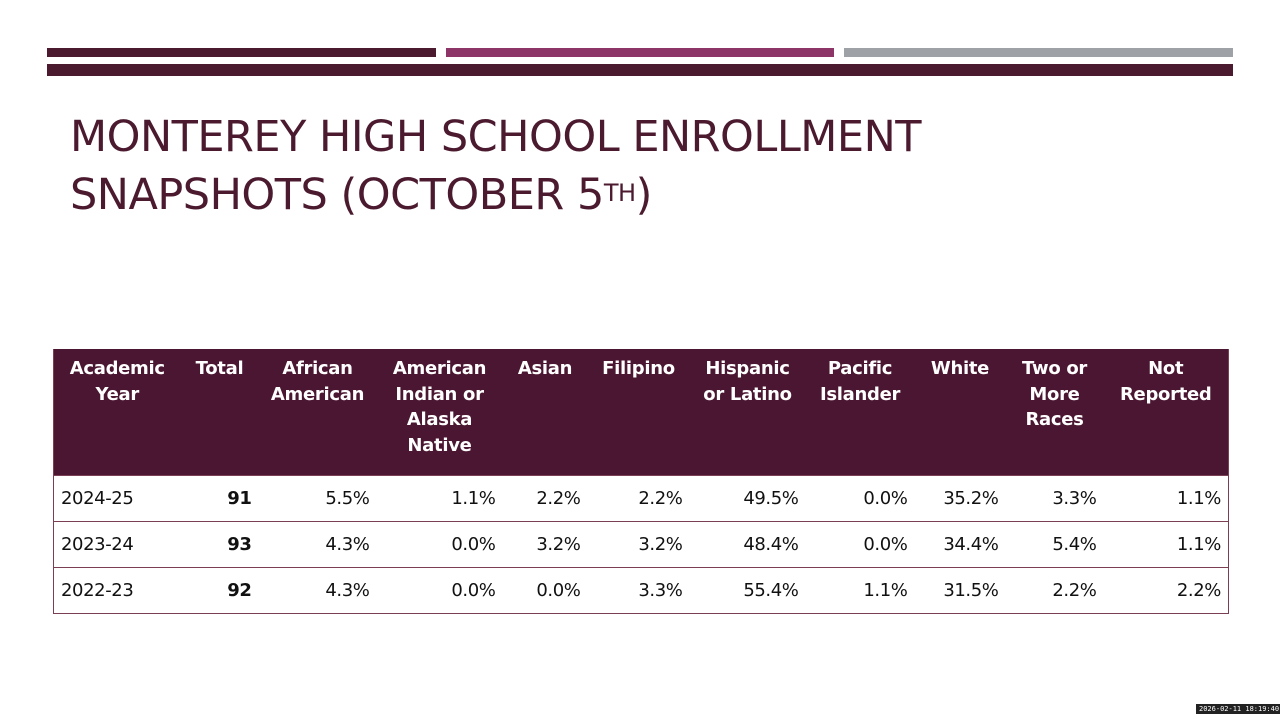 This screenshot has width=1280, height=720. What do you see at coordinates (971, 498) in the screenshot?
I see `cell-white: 35.2%` at bounding box center [971, 498].